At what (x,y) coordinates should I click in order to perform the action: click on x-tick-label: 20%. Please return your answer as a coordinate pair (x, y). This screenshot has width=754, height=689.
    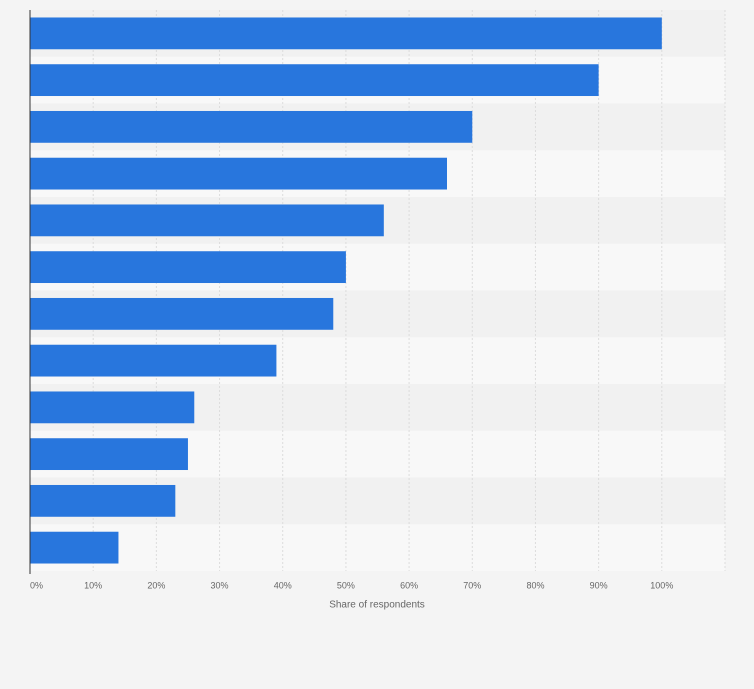
    Looking at the image, I should click on (156, 585).